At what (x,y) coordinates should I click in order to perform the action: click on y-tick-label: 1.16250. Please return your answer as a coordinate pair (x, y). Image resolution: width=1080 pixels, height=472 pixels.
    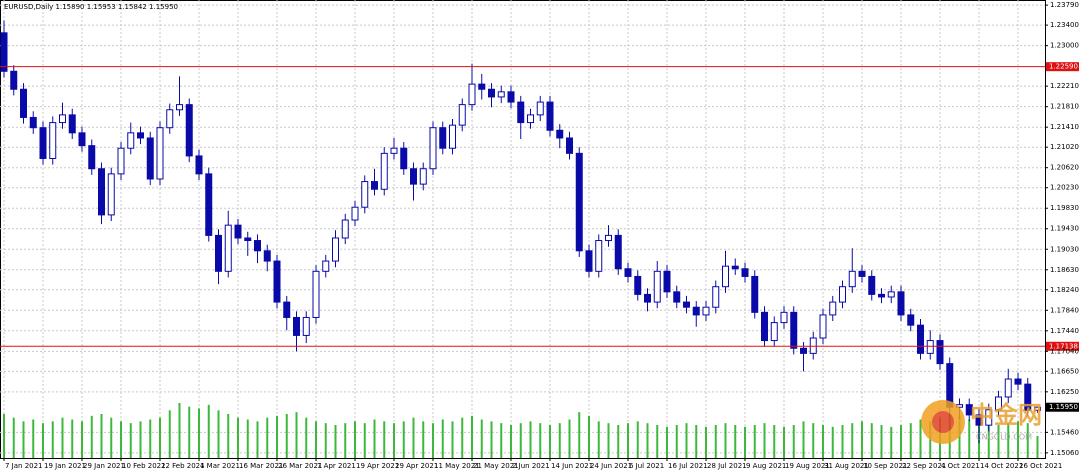
    Looking at the image, I should click on (1064, 392).